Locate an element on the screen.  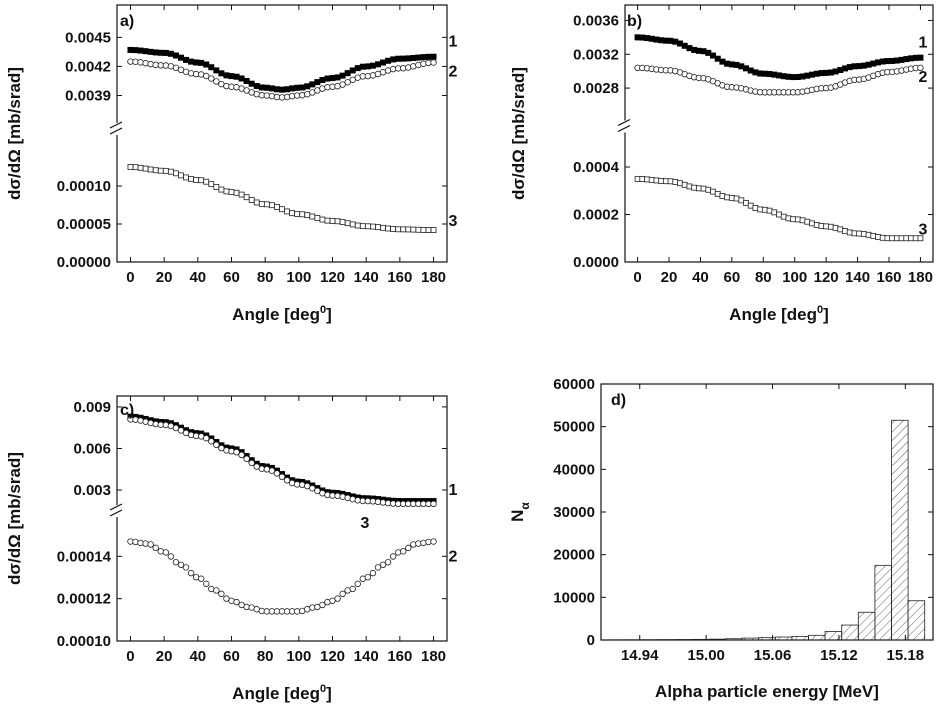
x-tick-label: 140 is located at coordinates (857, 277).